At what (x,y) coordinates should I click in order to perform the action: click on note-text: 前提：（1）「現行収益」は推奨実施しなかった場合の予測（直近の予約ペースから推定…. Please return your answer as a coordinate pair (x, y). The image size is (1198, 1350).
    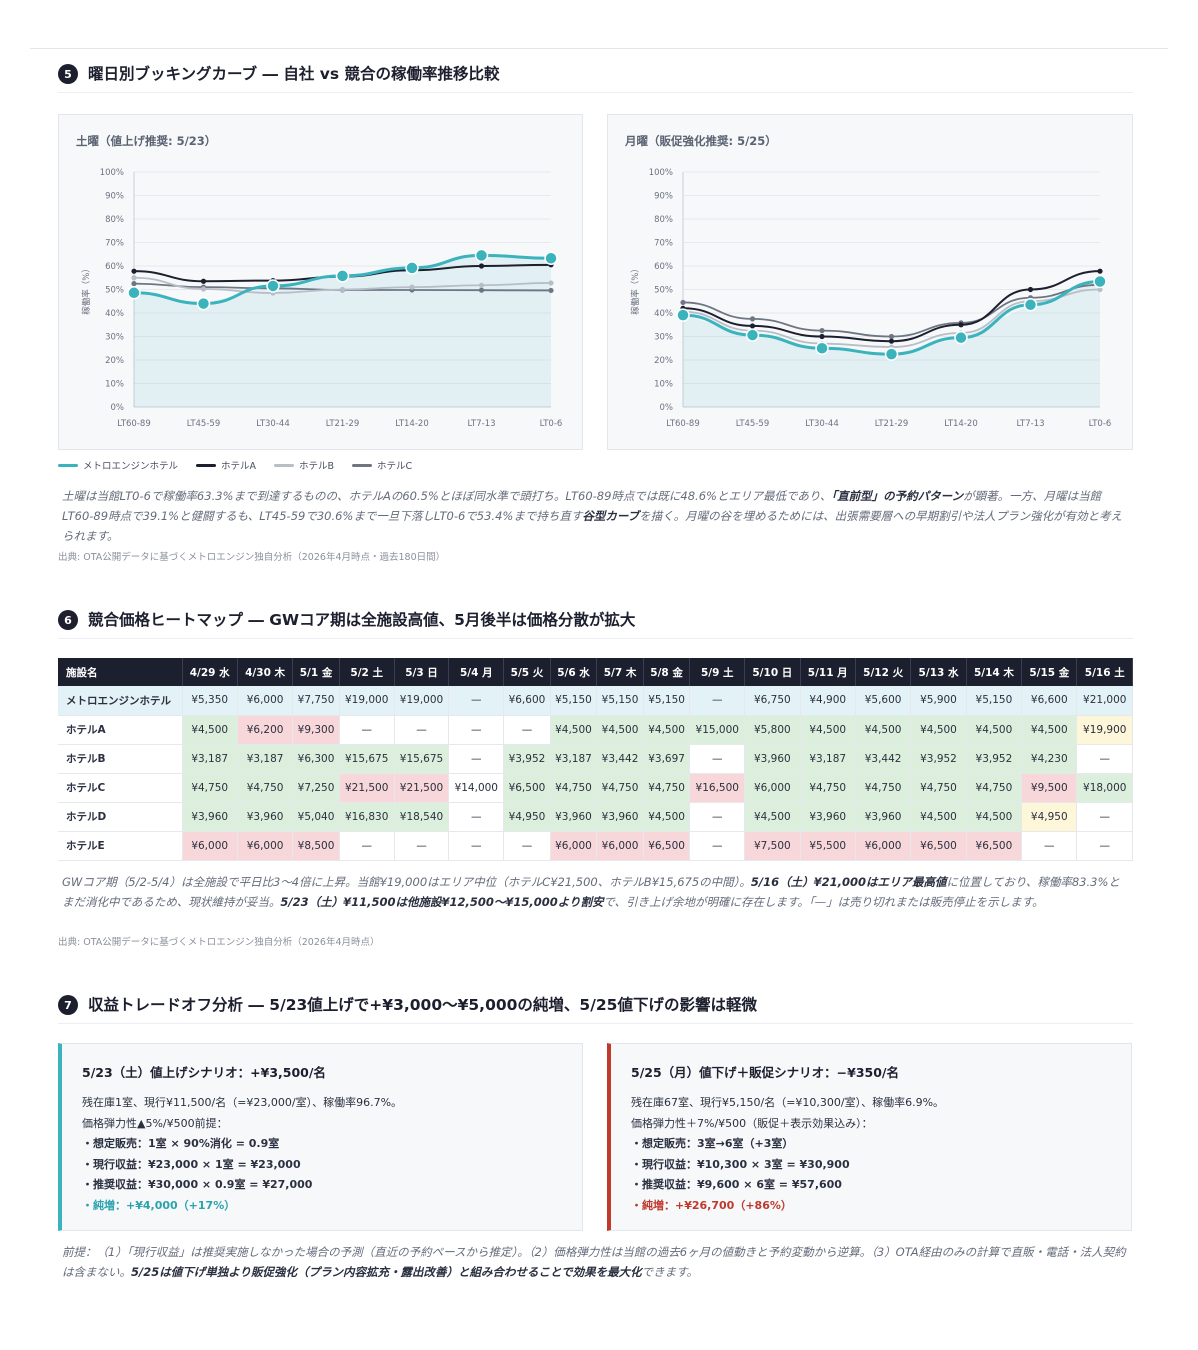
    Looking at the image, I should click on (594, 1262).